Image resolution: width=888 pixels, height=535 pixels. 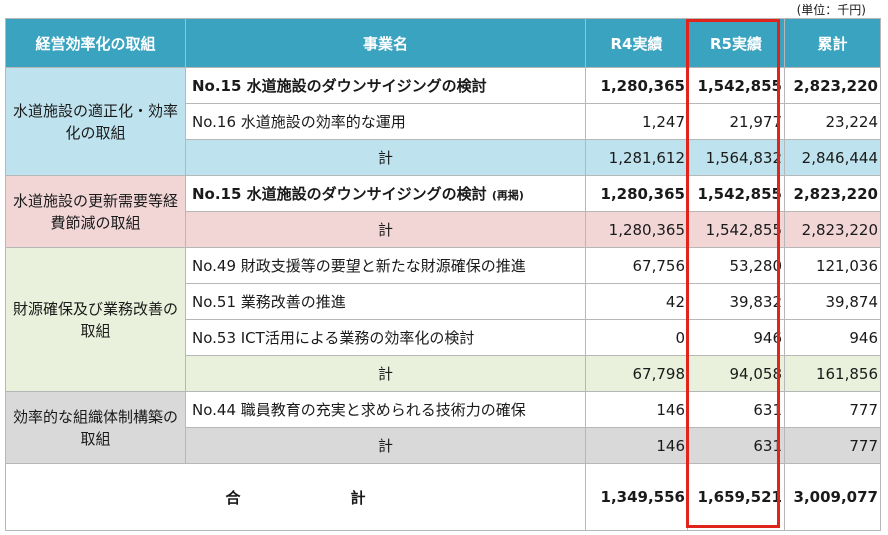 What do you see at coordinates (832, 301) in the screenshot?
I see `cumulative-cell: 39,874` at bounding box center [832, 301].